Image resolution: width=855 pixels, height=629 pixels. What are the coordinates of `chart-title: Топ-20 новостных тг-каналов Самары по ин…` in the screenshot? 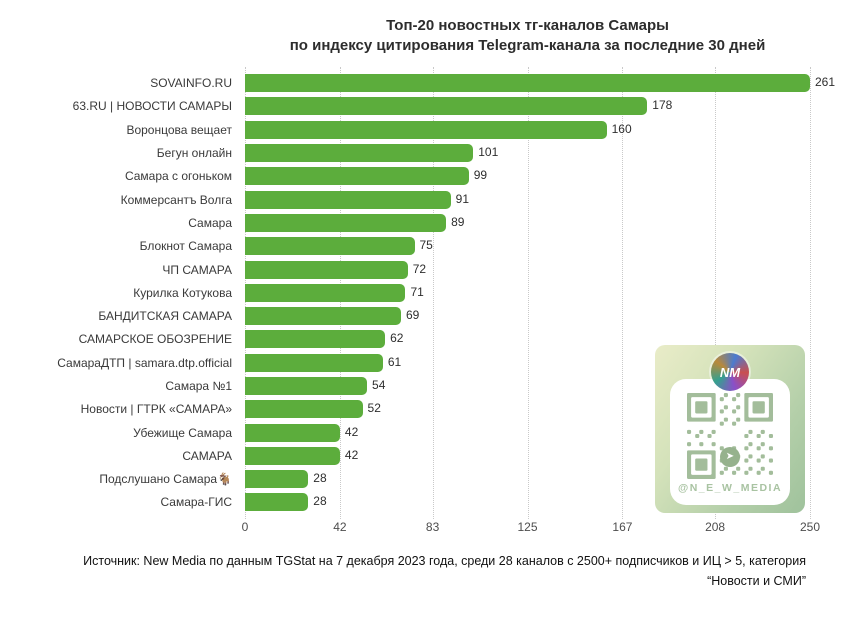 It's located at (427, 28).